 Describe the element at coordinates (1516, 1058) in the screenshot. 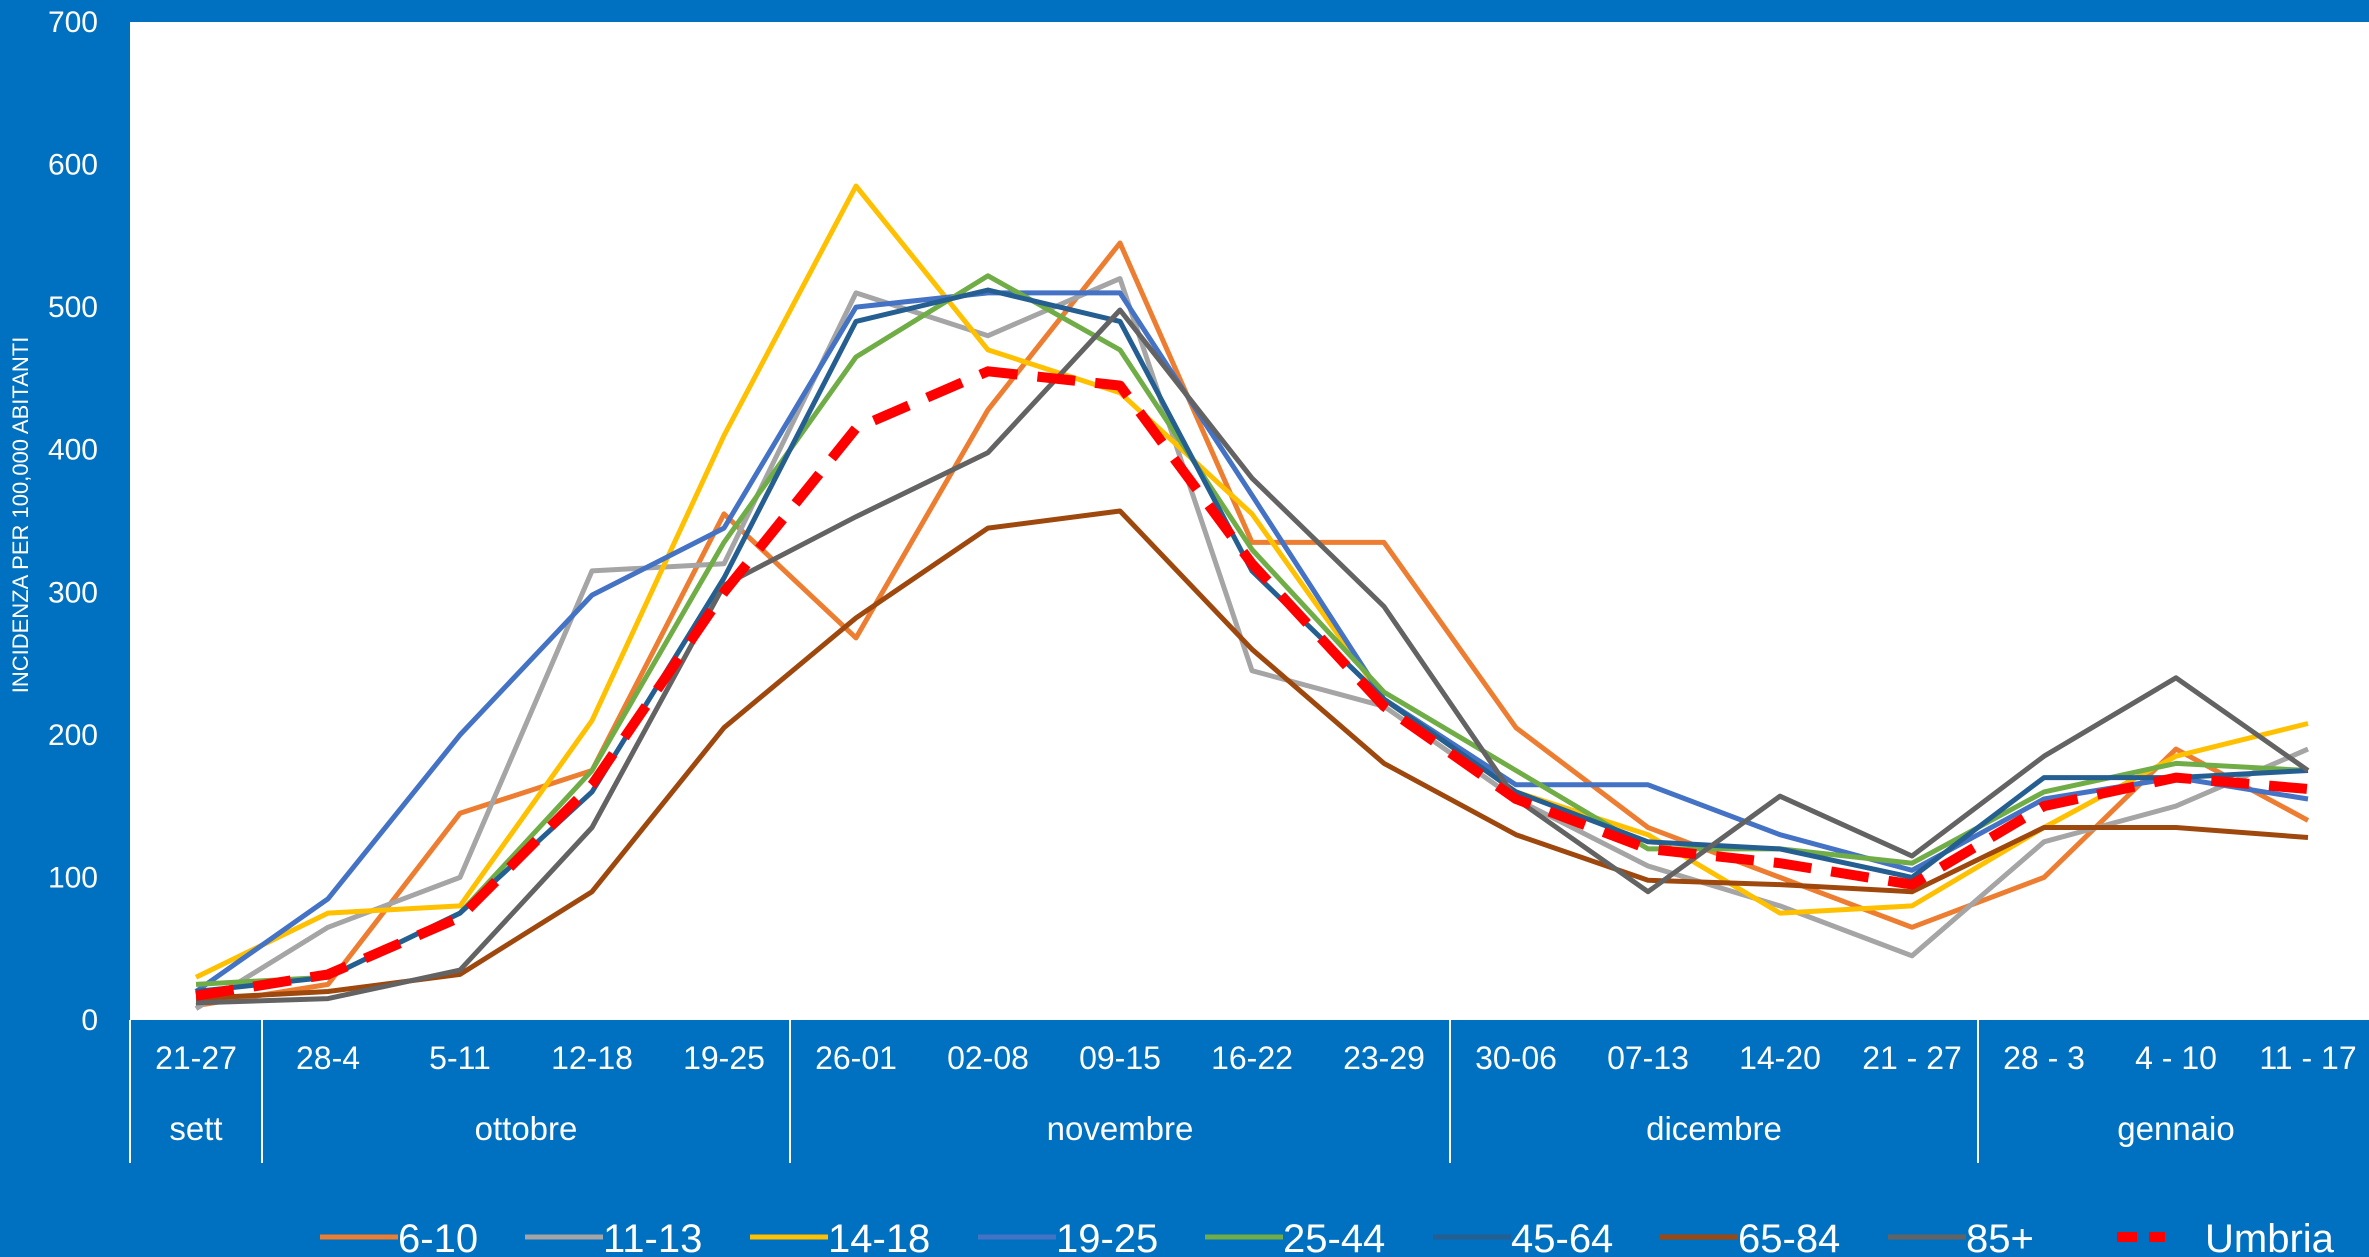

I see `x-tick-label: 30-06` at that location.